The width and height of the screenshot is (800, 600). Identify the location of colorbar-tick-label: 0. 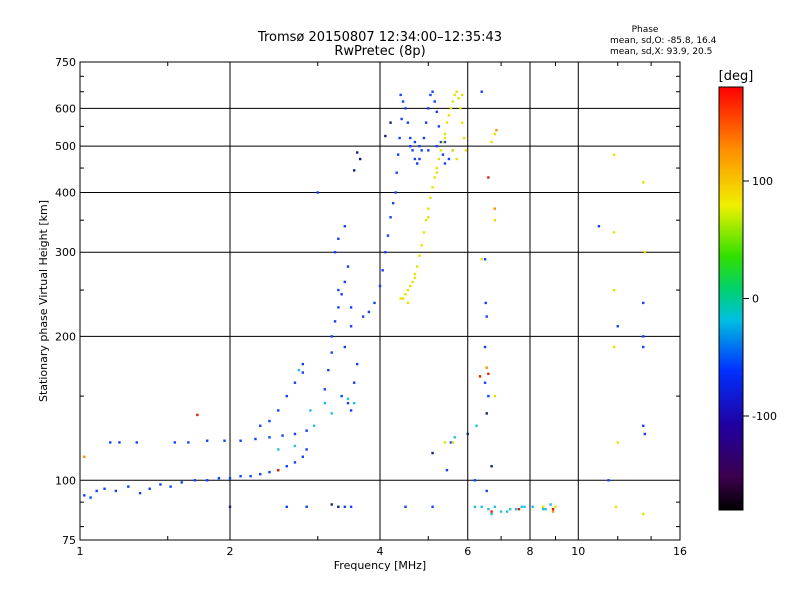
(755, 299).